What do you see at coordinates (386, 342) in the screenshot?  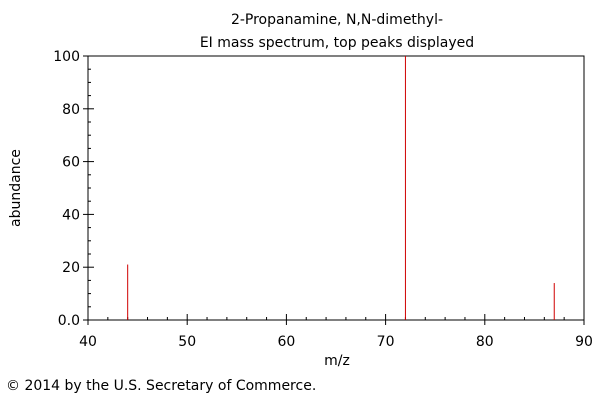 I see `x-tick-label: 70` at bounding box center [386, 342].